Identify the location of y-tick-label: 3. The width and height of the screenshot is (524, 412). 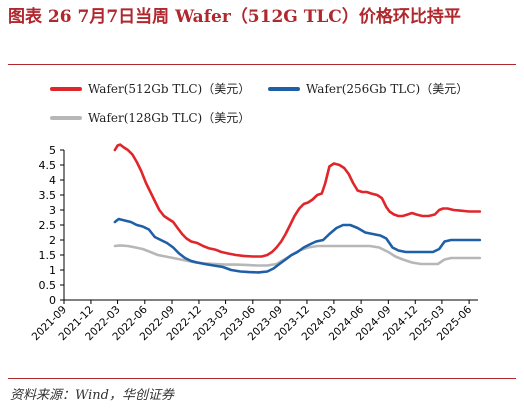
(52, 210).